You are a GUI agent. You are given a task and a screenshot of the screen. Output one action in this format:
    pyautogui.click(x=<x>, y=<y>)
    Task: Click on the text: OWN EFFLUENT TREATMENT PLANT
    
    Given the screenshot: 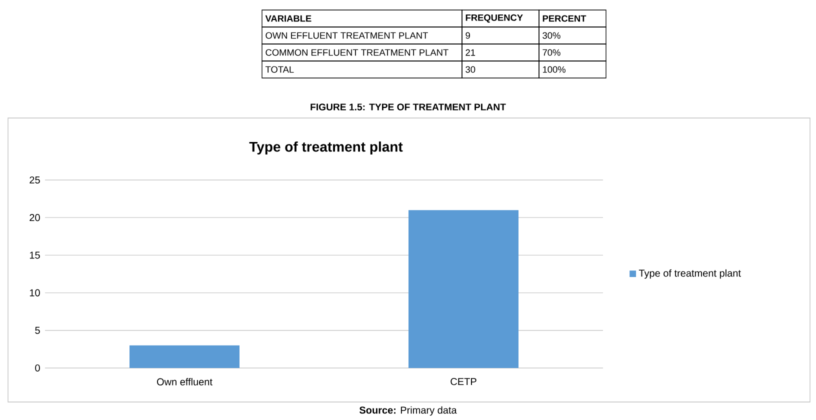 What is the action you would take?
    pyautogui.click(x=347, y=35)
    